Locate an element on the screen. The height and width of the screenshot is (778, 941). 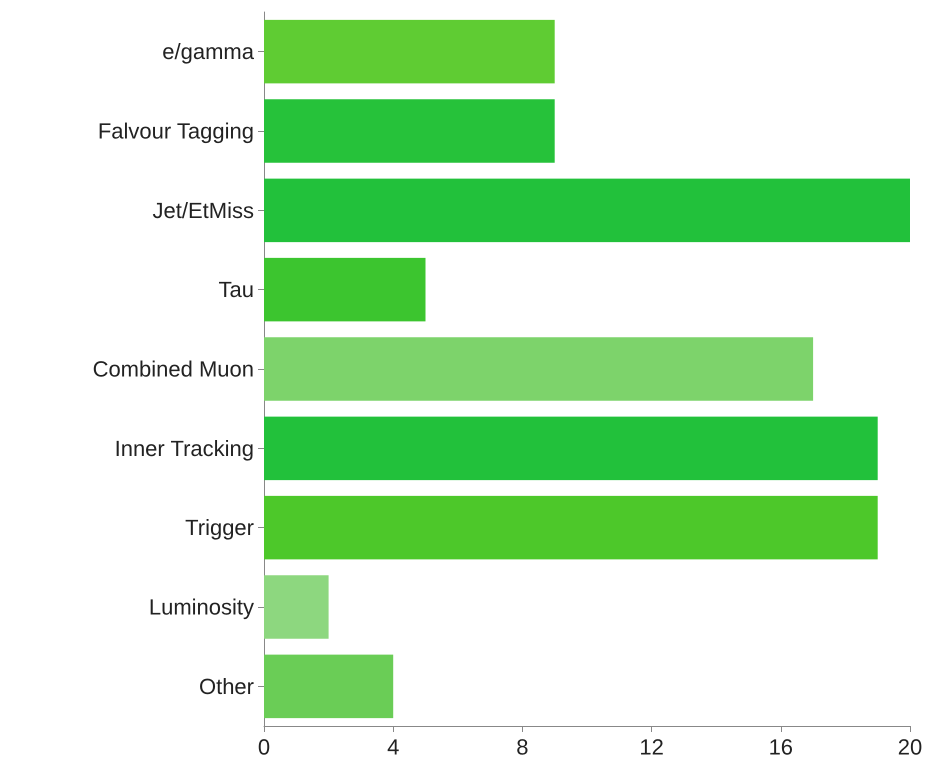
y-tick-label: Combined Muon is located at coordinates (173, 369).